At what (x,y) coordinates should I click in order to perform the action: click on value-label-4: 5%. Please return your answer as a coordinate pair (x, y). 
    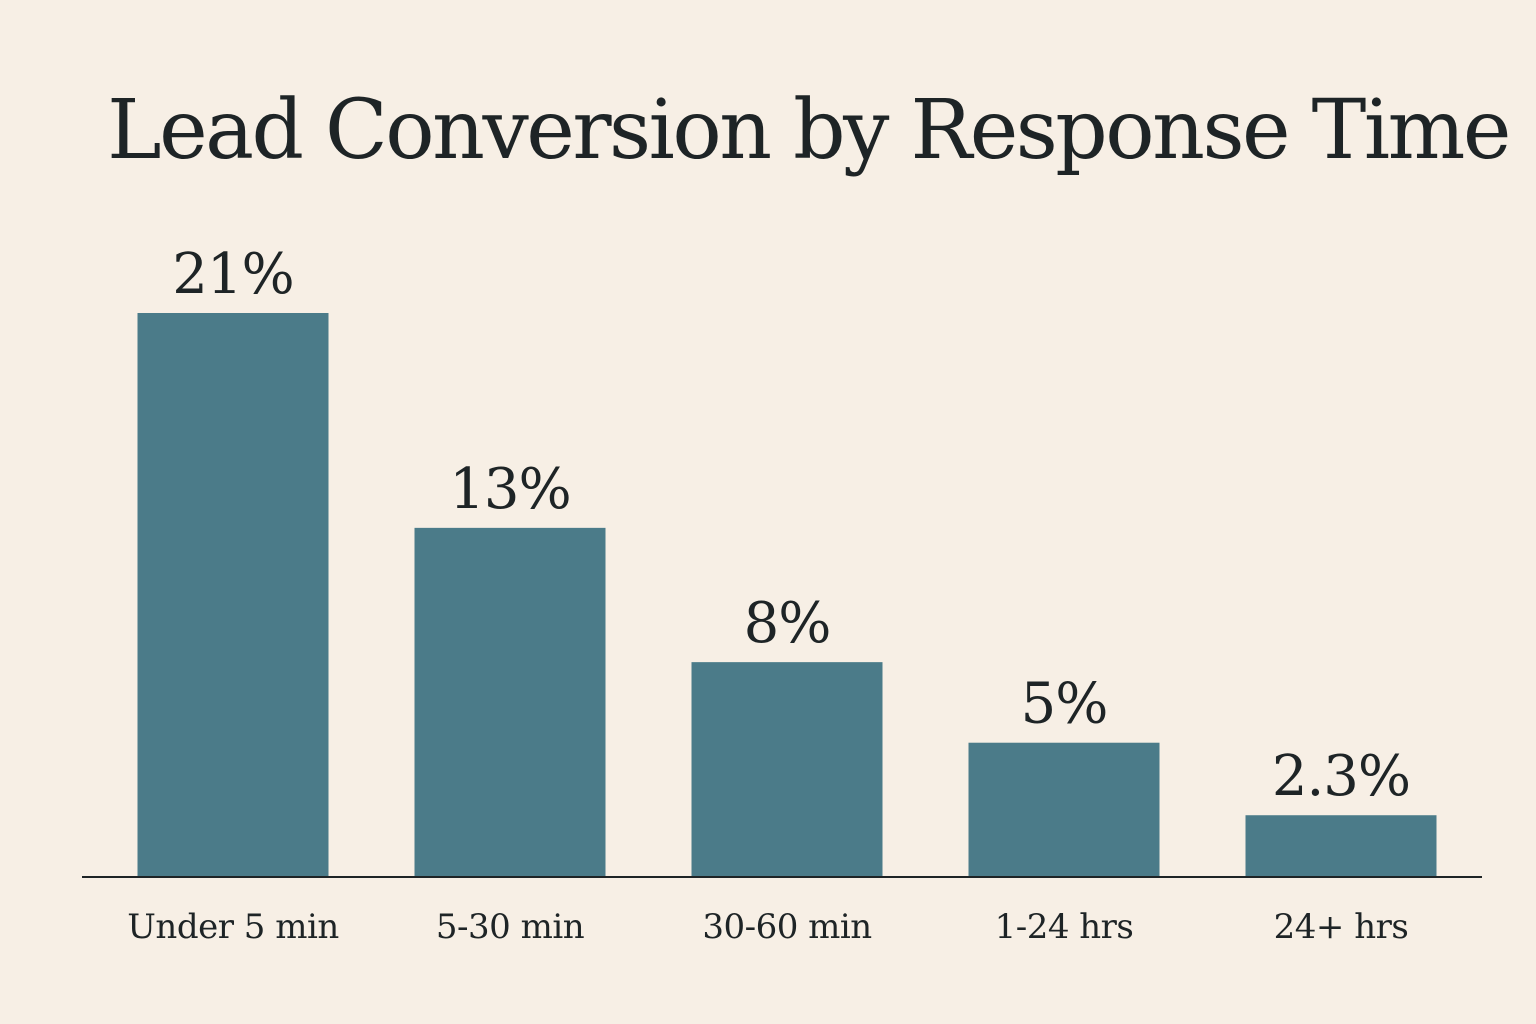
    Looking at the image, I should click on (1064, 704).